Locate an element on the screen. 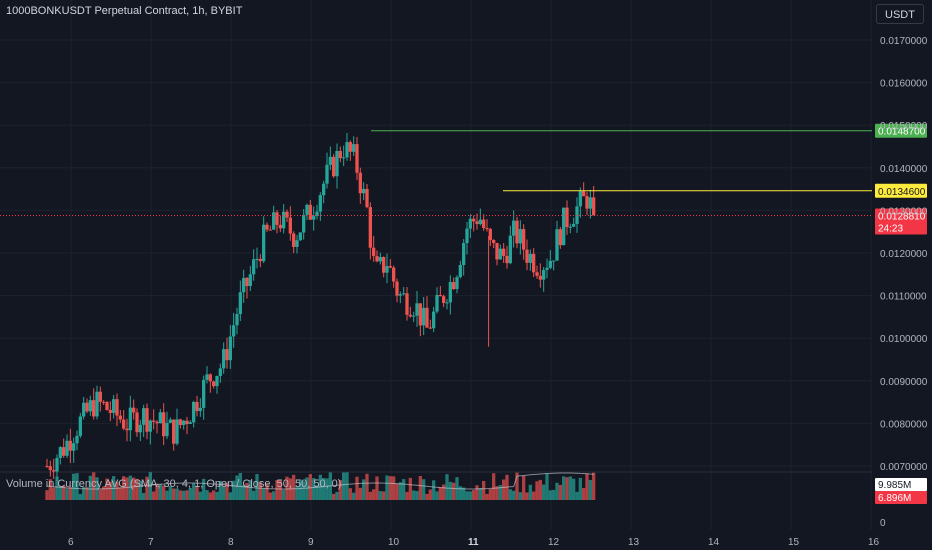 This screenshot has width=932, height=550. volume-axis-zero: 0 is located at coordinates (883, 523).